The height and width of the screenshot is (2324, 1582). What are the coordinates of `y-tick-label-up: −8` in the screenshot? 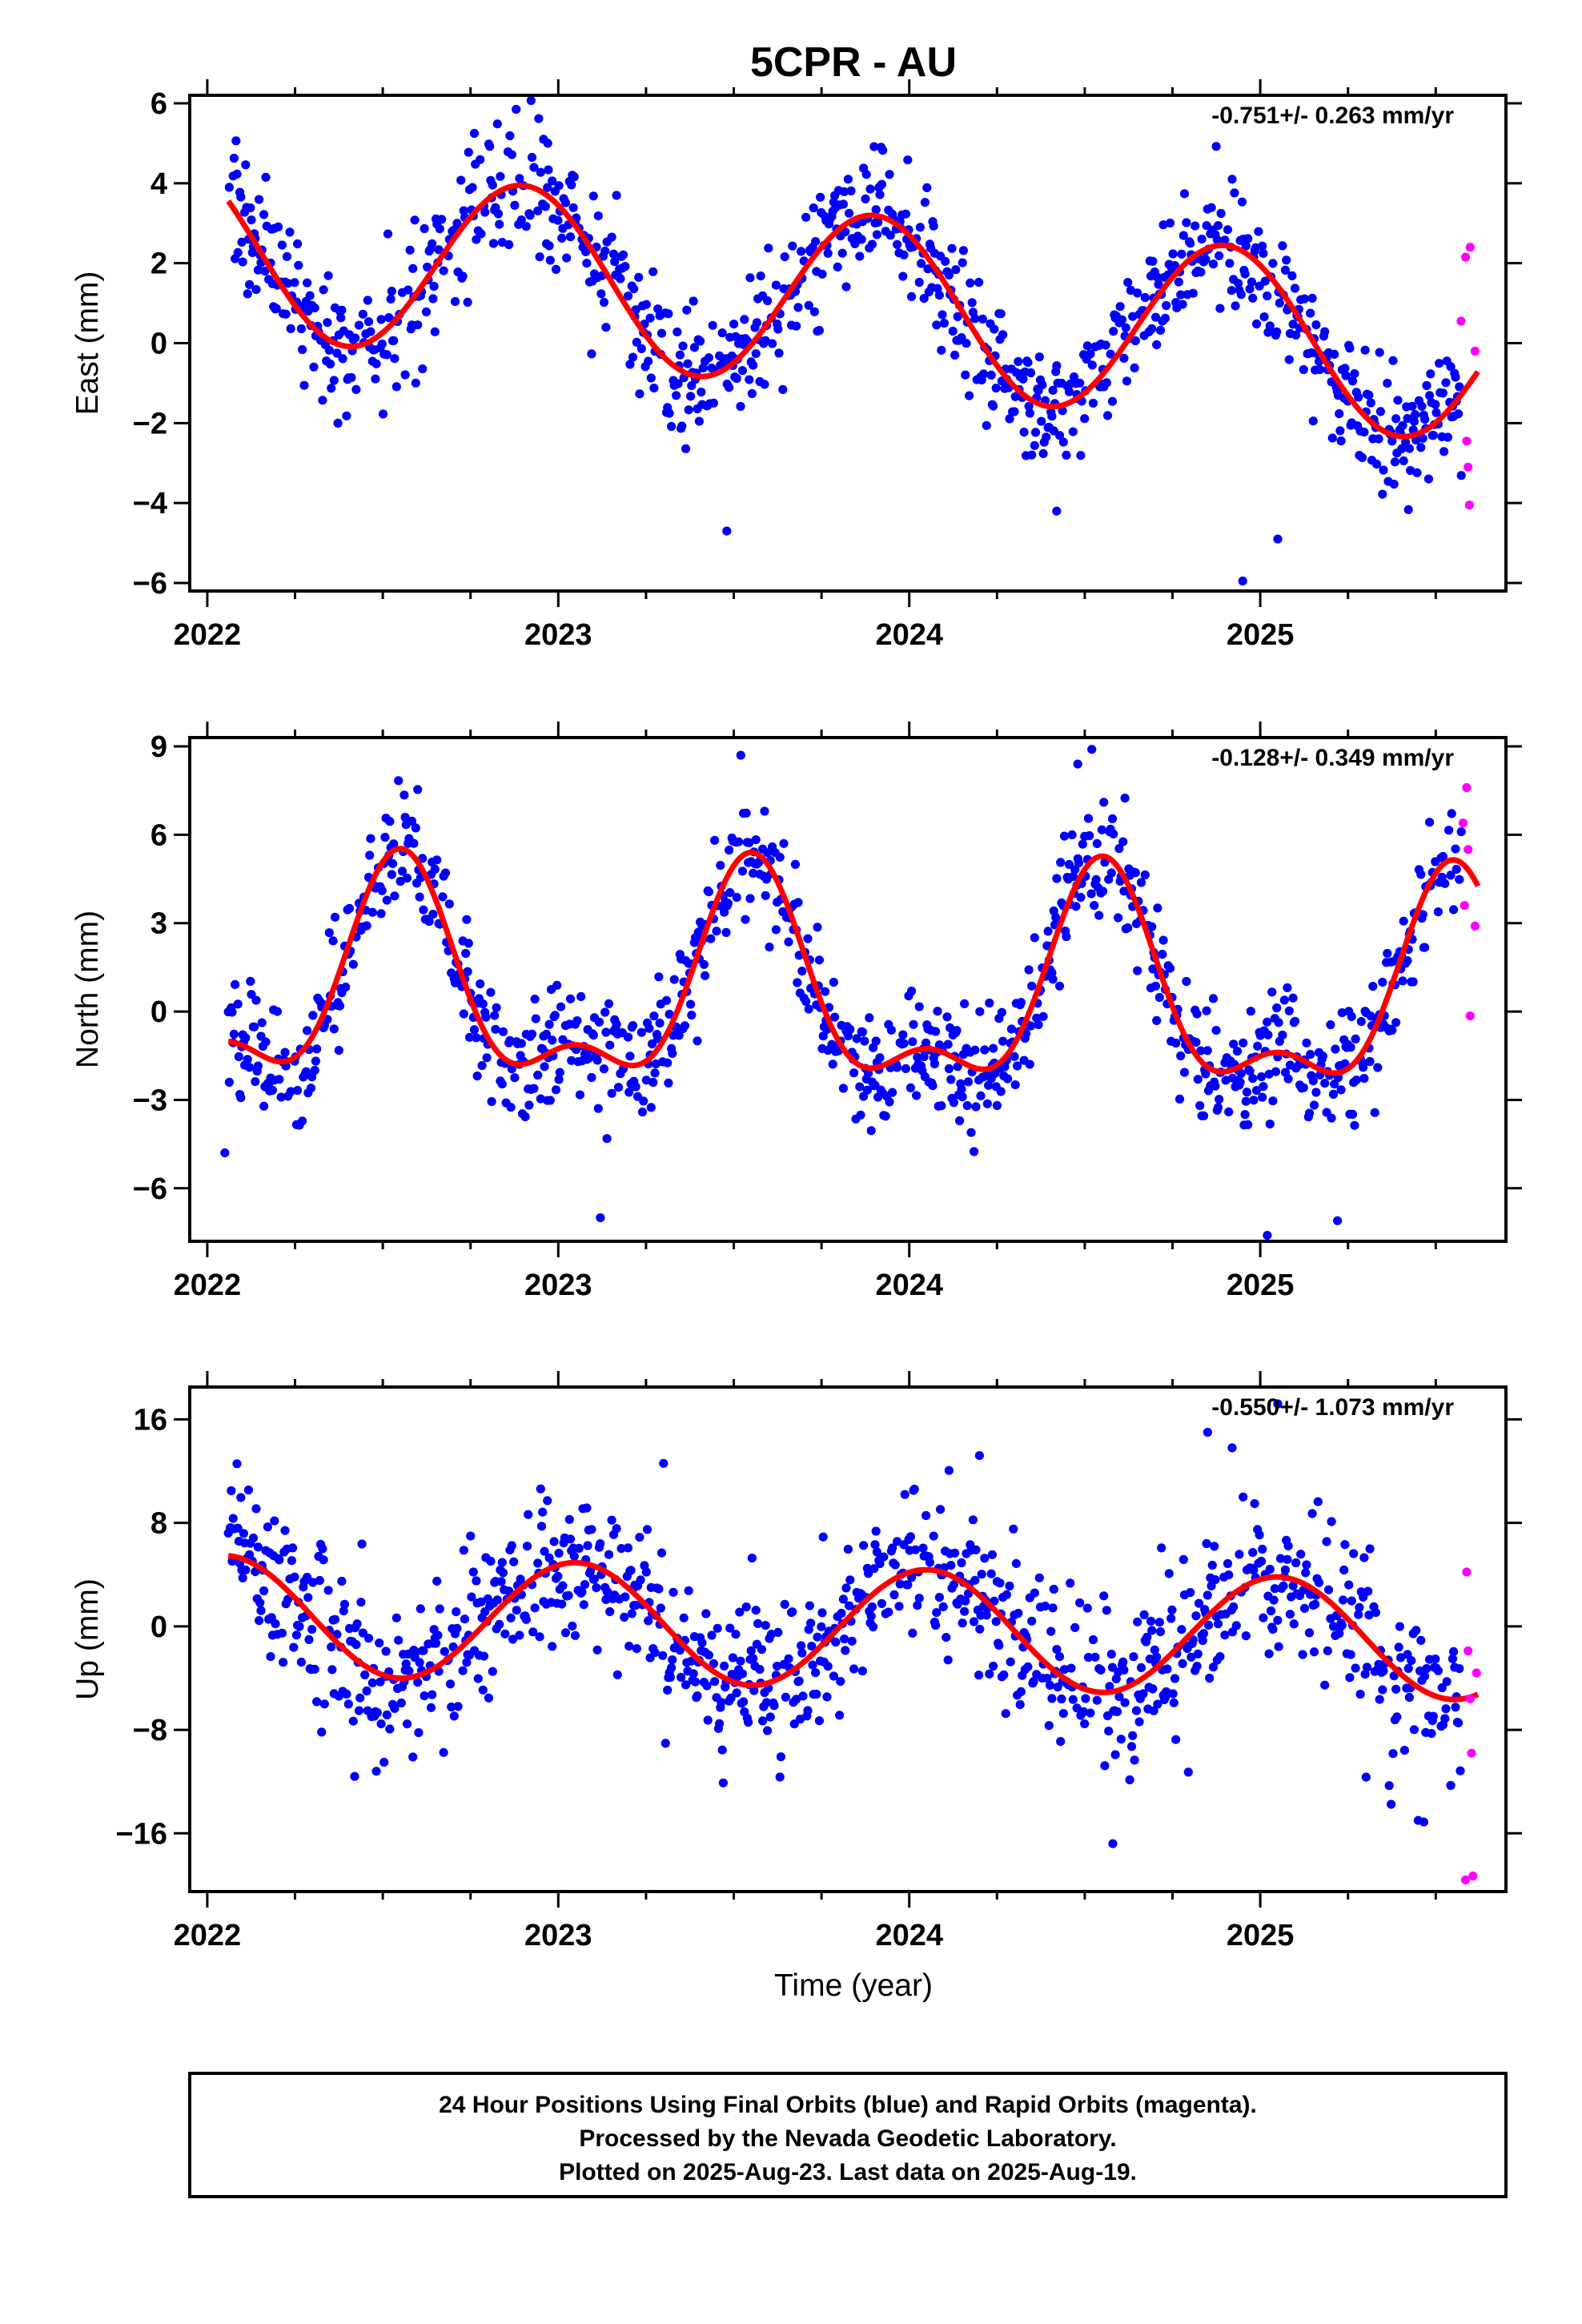 It's located at (150, 1730).